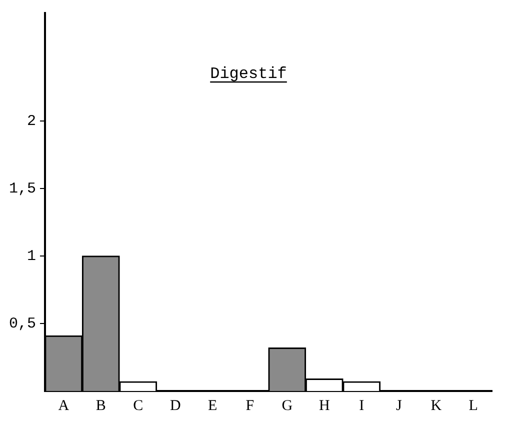 This screenshot has height=421, width=512. Describe the element at coordinates (22, 323) in the screenshot. I see `y-tick-label: 0,5` at that location.